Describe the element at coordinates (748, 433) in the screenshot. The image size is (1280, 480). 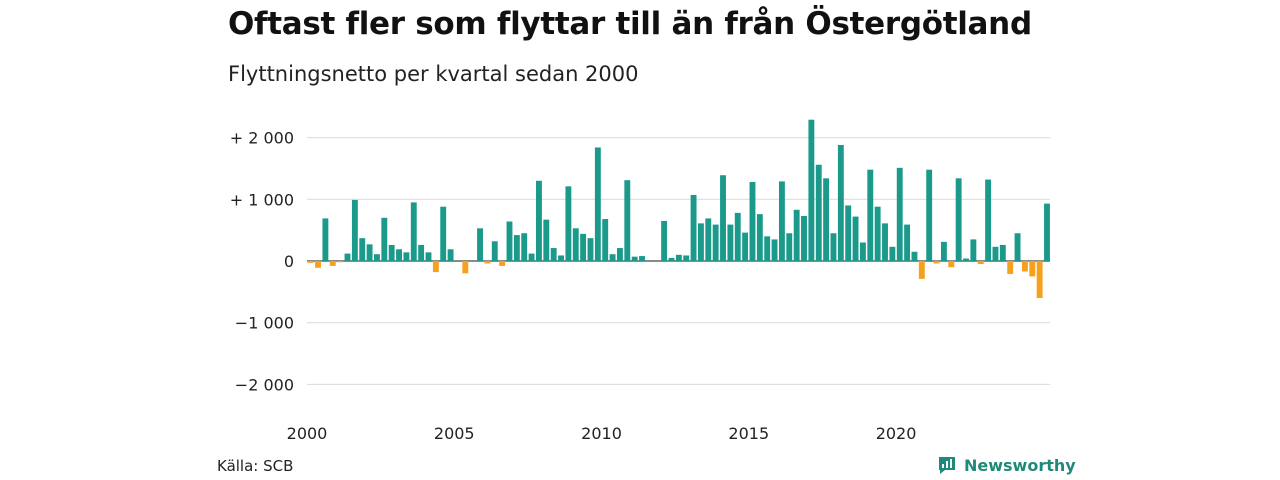
I see `x-tick-label: 2015` at that location.